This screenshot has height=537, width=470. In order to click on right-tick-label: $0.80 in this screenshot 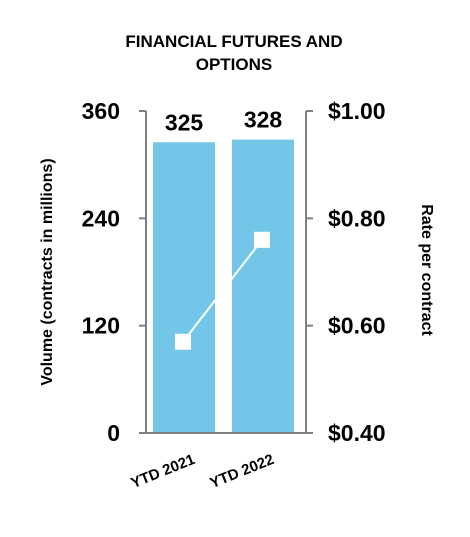, I will do `click(357, 218)`.